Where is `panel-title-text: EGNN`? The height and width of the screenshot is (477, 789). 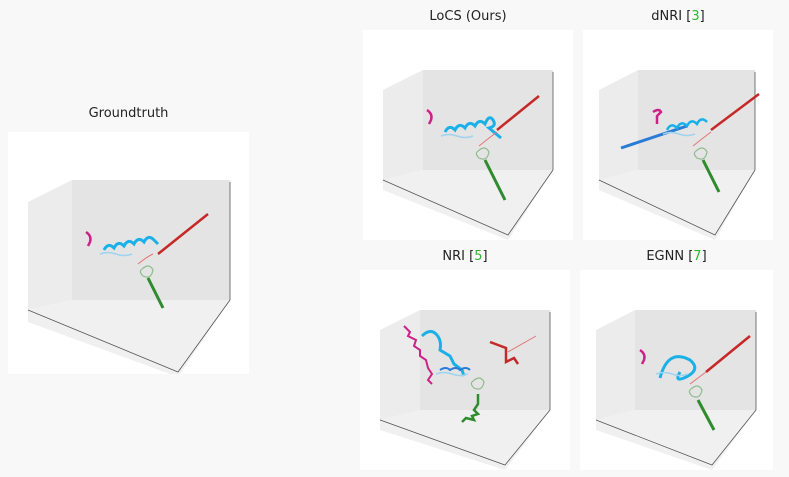
panel-title-text: EGNN is located at coordinates (665, 256).